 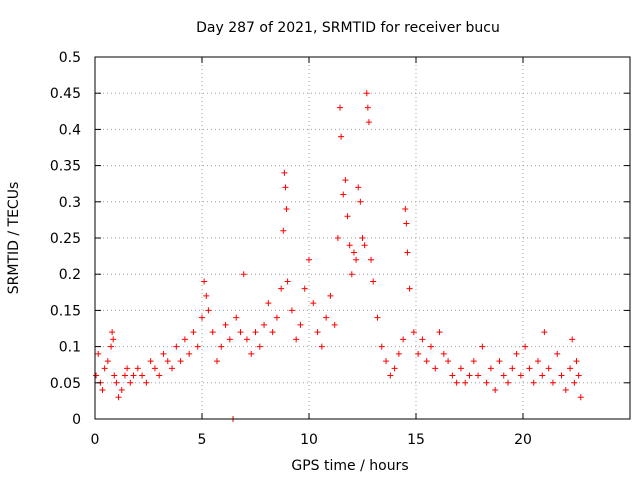 I want to click on x-tick-label: 5, so click(x=202, y=440).